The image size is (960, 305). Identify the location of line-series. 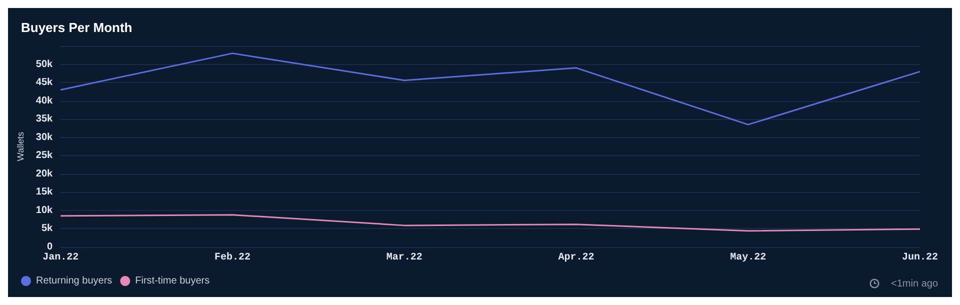
(490, 223).